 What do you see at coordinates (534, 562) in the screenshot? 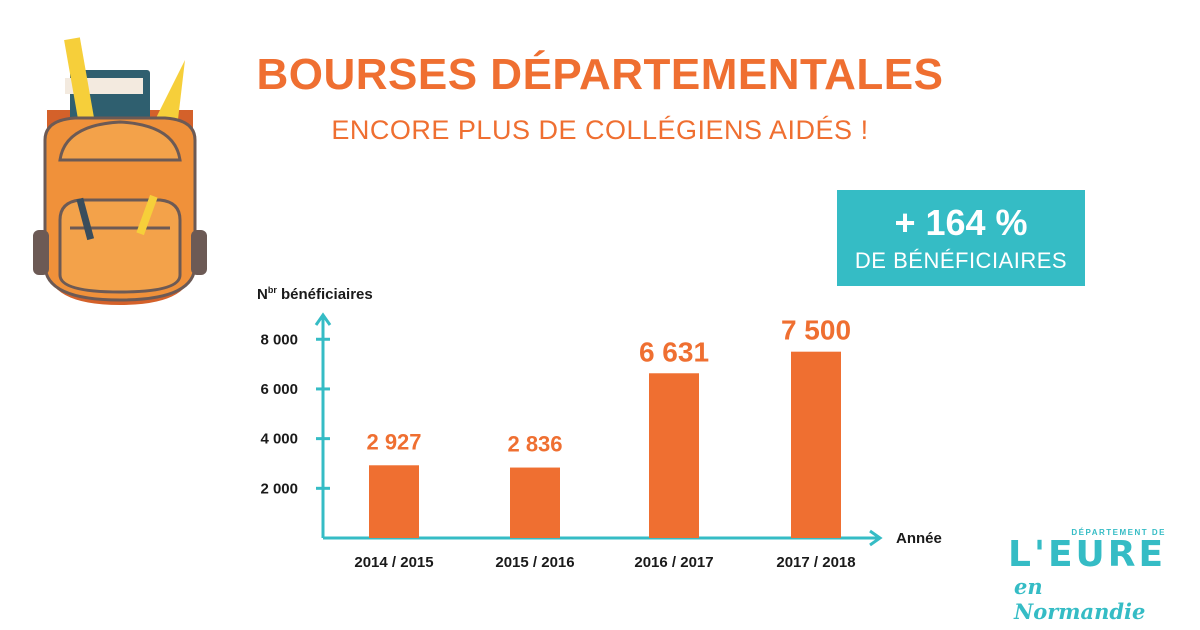
I see `x-tick-label: 2015 / 2016` at bounding box center [534, 562].